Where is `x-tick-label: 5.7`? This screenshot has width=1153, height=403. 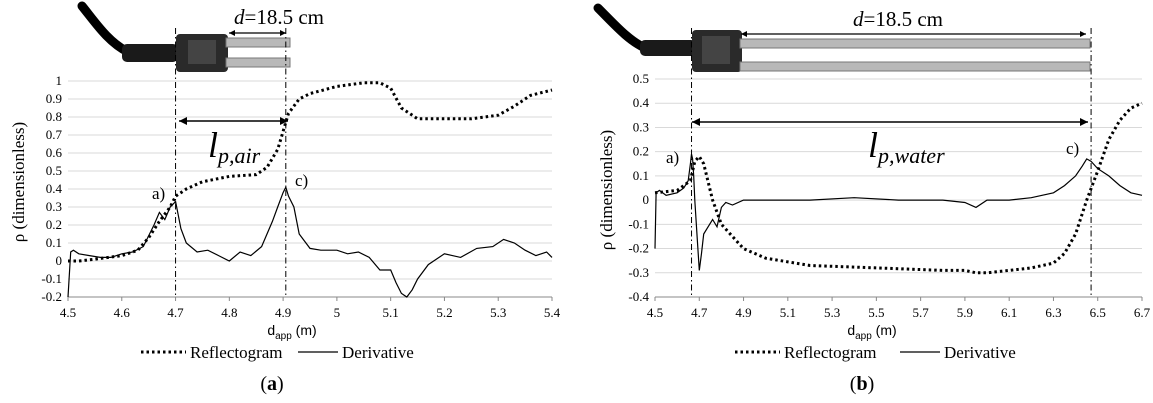 x-tick-label: 5.7 is located at coordinates (921, 312).